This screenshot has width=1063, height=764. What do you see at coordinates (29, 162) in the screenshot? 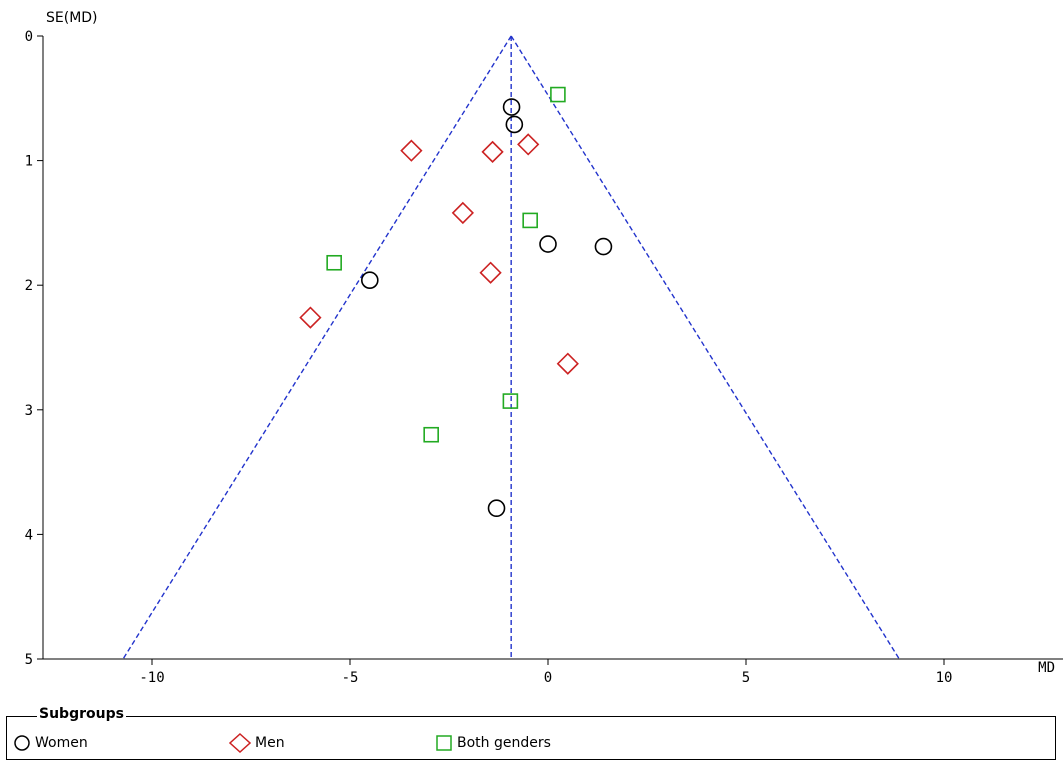
I see `y-tick-label: 1` at bounding box center [29, 162].